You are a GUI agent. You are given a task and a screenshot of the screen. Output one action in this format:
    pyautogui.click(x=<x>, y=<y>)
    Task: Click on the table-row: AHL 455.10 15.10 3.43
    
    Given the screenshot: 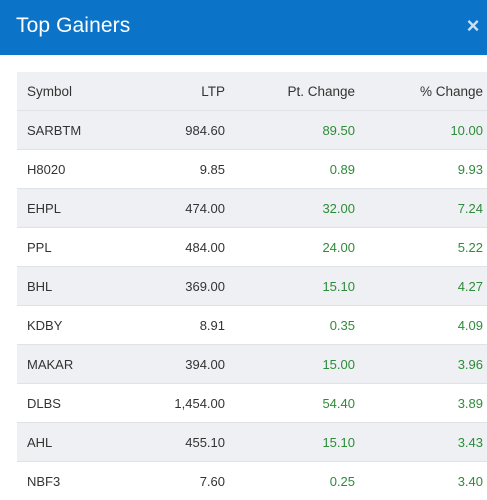 What is the action you would take?
    pyautogui.click(x=252, y=442)
    